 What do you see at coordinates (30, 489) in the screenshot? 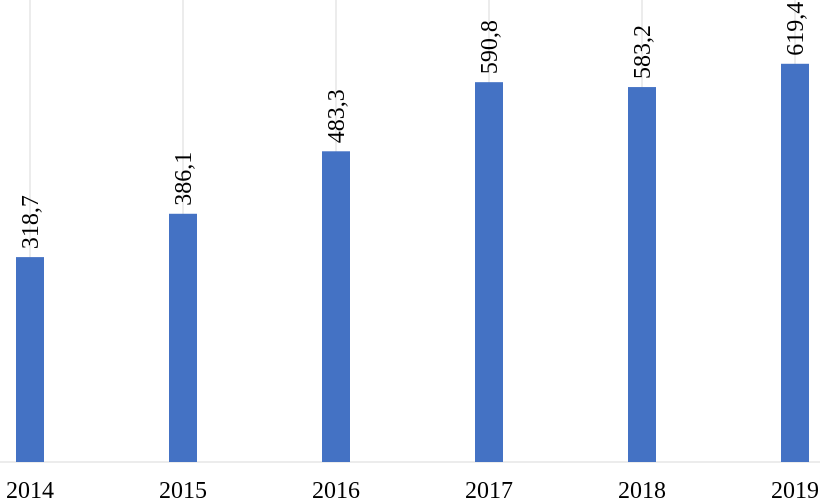
I see `x-tick-2014: 2014` at bounding box center [30, 489].